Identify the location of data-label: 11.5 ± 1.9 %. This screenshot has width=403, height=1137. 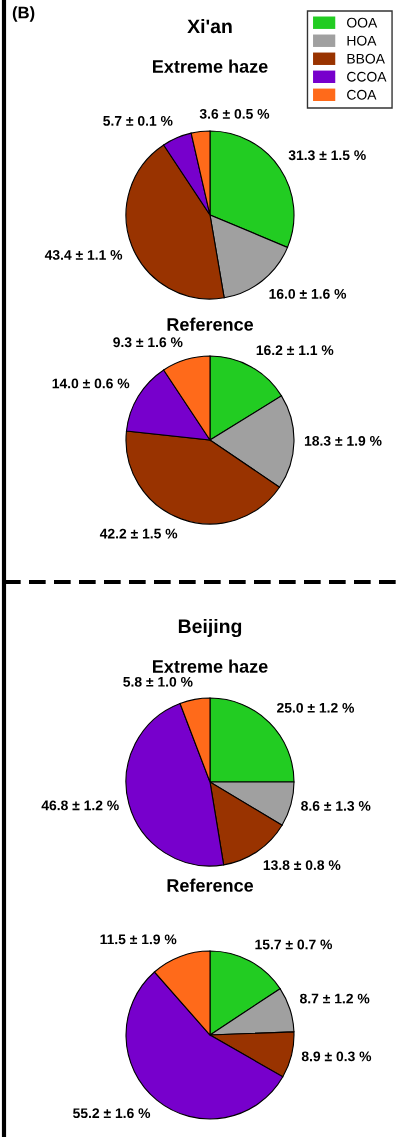
(138, 939).